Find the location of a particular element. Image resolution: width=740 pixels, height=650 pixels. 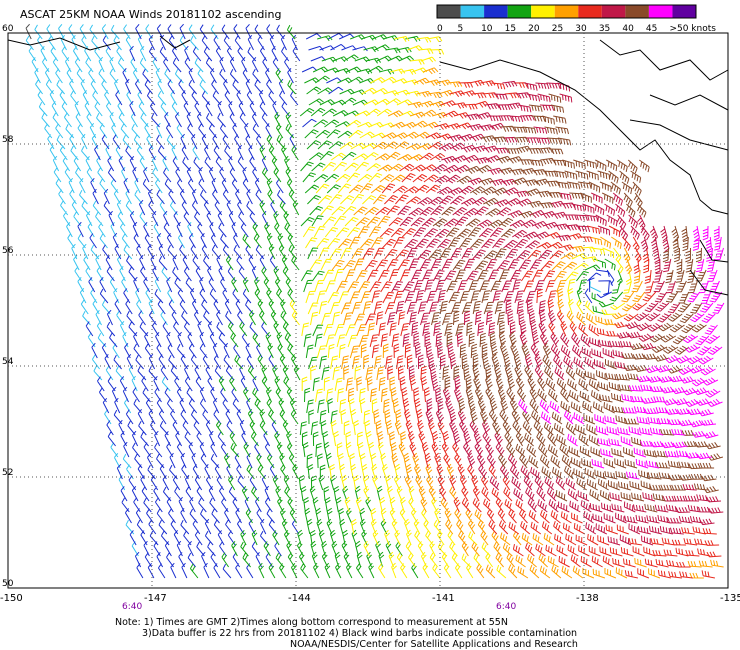

colorbar-label: 45 is located at coordinates (651, 29).